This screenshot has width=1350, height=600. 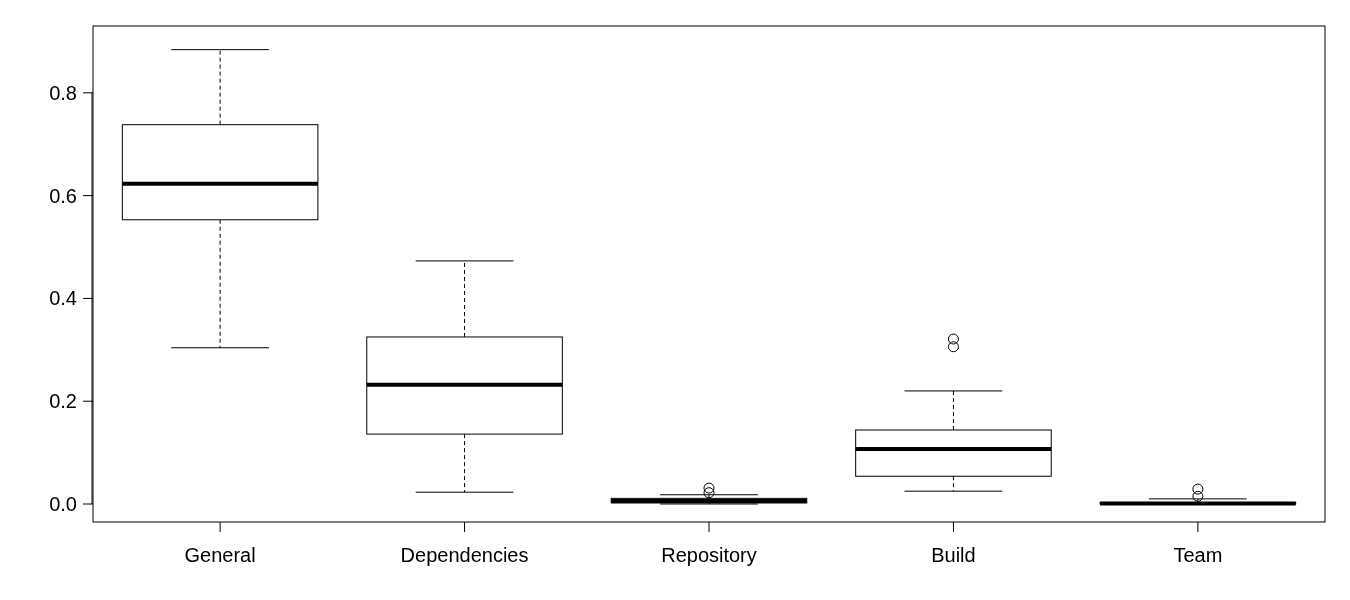 I want to click on y-tick-label: 0.6, so click(x=63, y=195).